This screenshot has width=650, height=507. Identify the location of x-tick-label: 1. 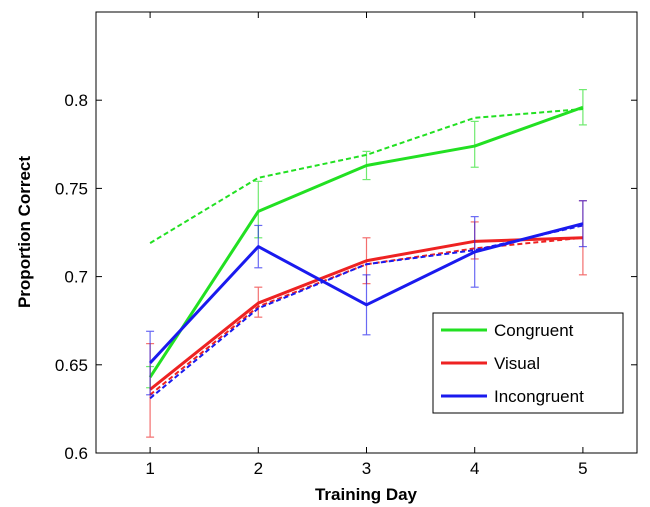
(149, 468).